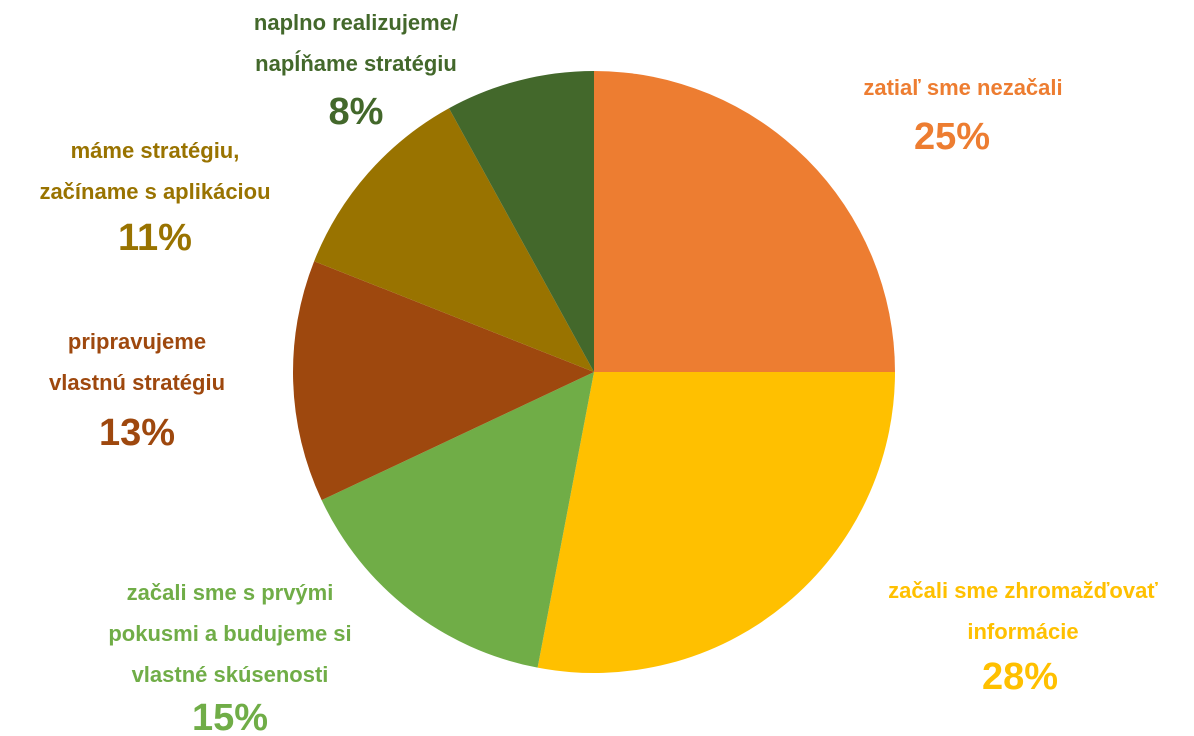  I want to click on value-label: 8%, so click(356, 112).